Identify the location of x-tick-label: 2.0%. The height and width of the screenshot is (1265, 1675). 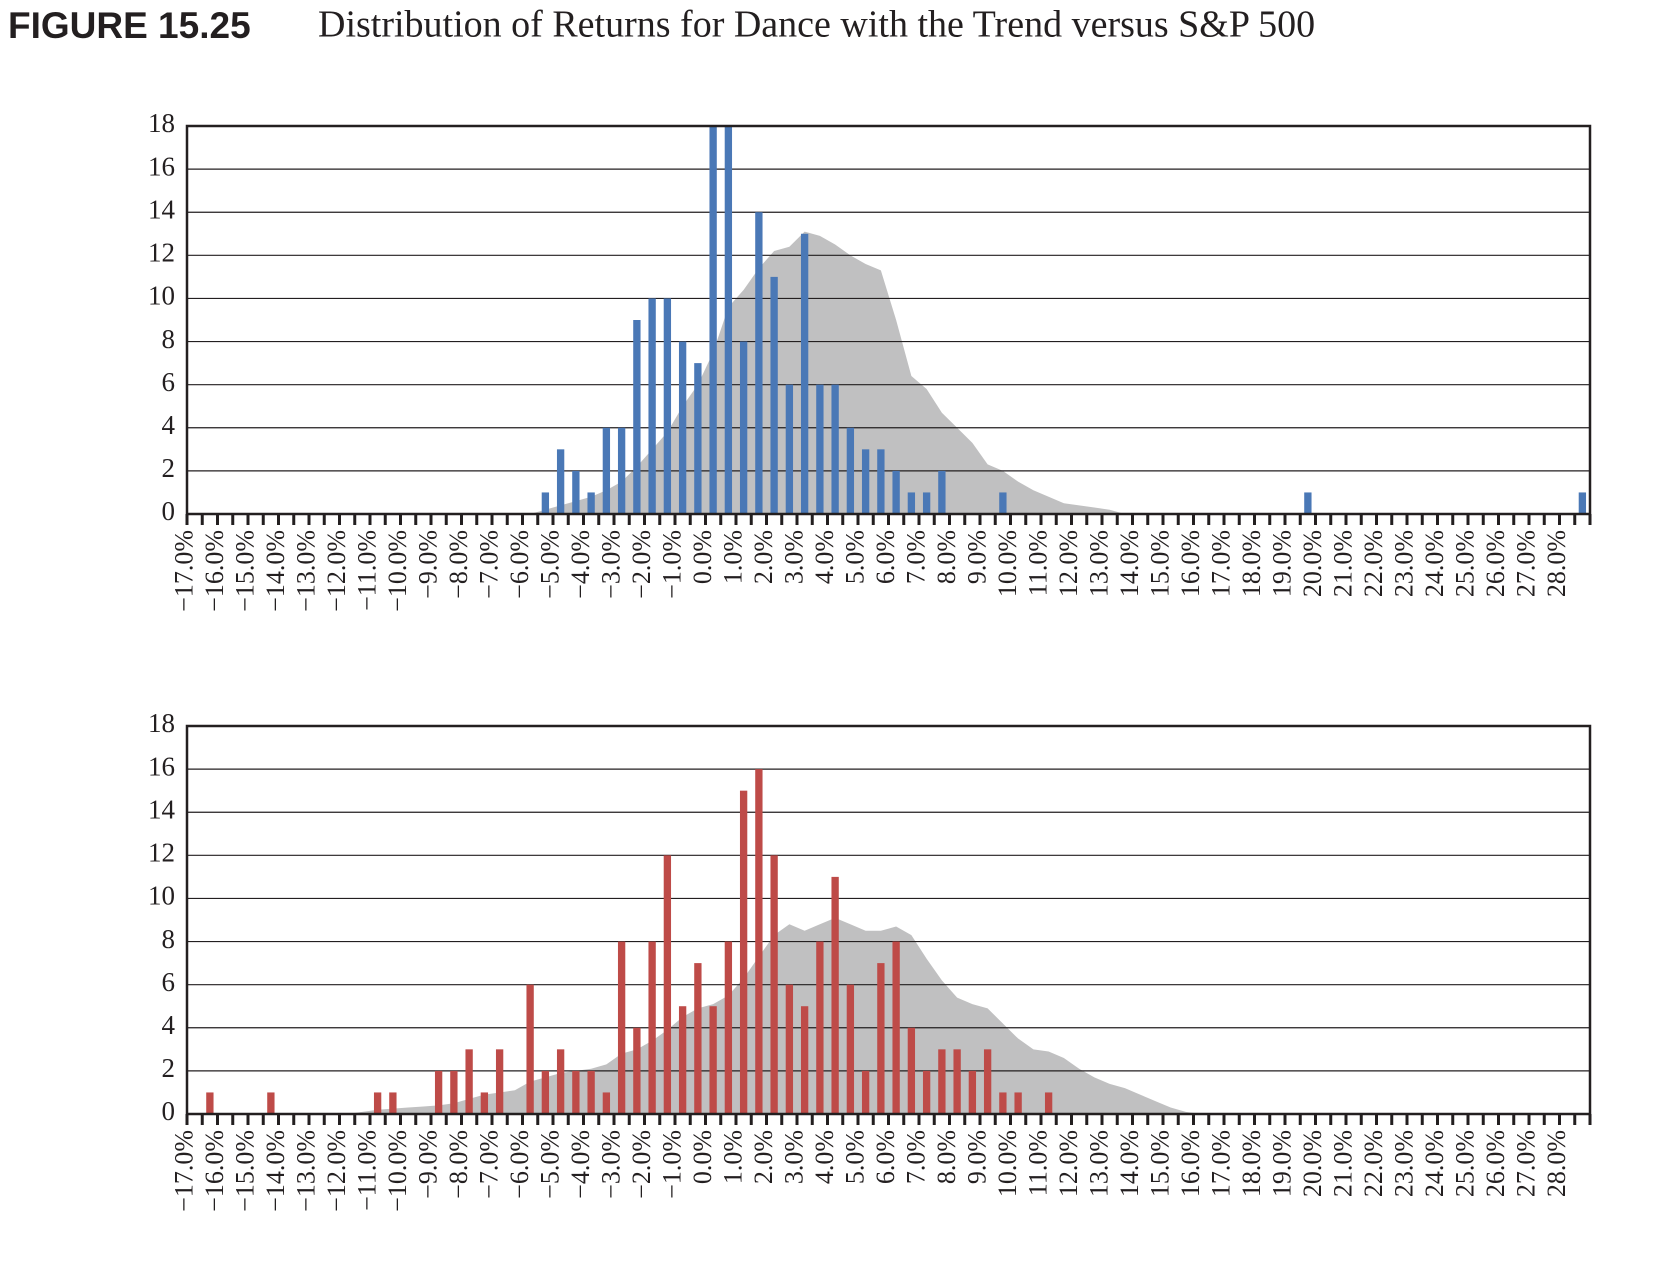
(763, 557).